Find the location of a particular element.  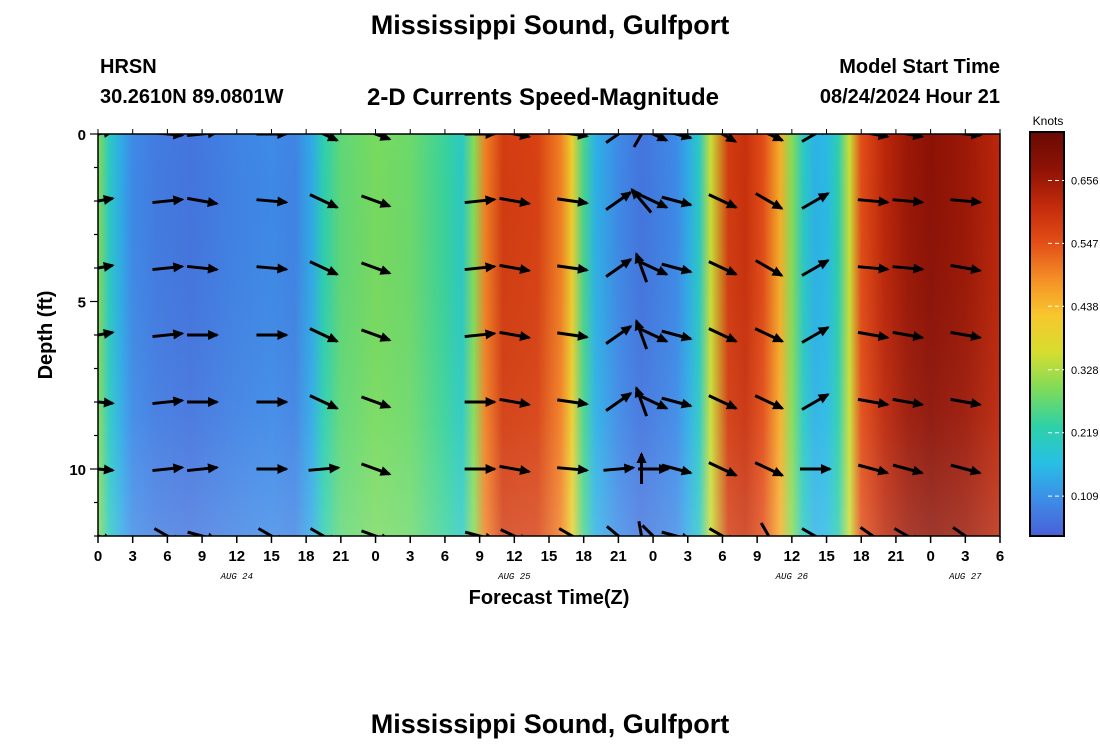

chart-title: Mississippi Sound, Gulfport is located at coordinates (550, 25).